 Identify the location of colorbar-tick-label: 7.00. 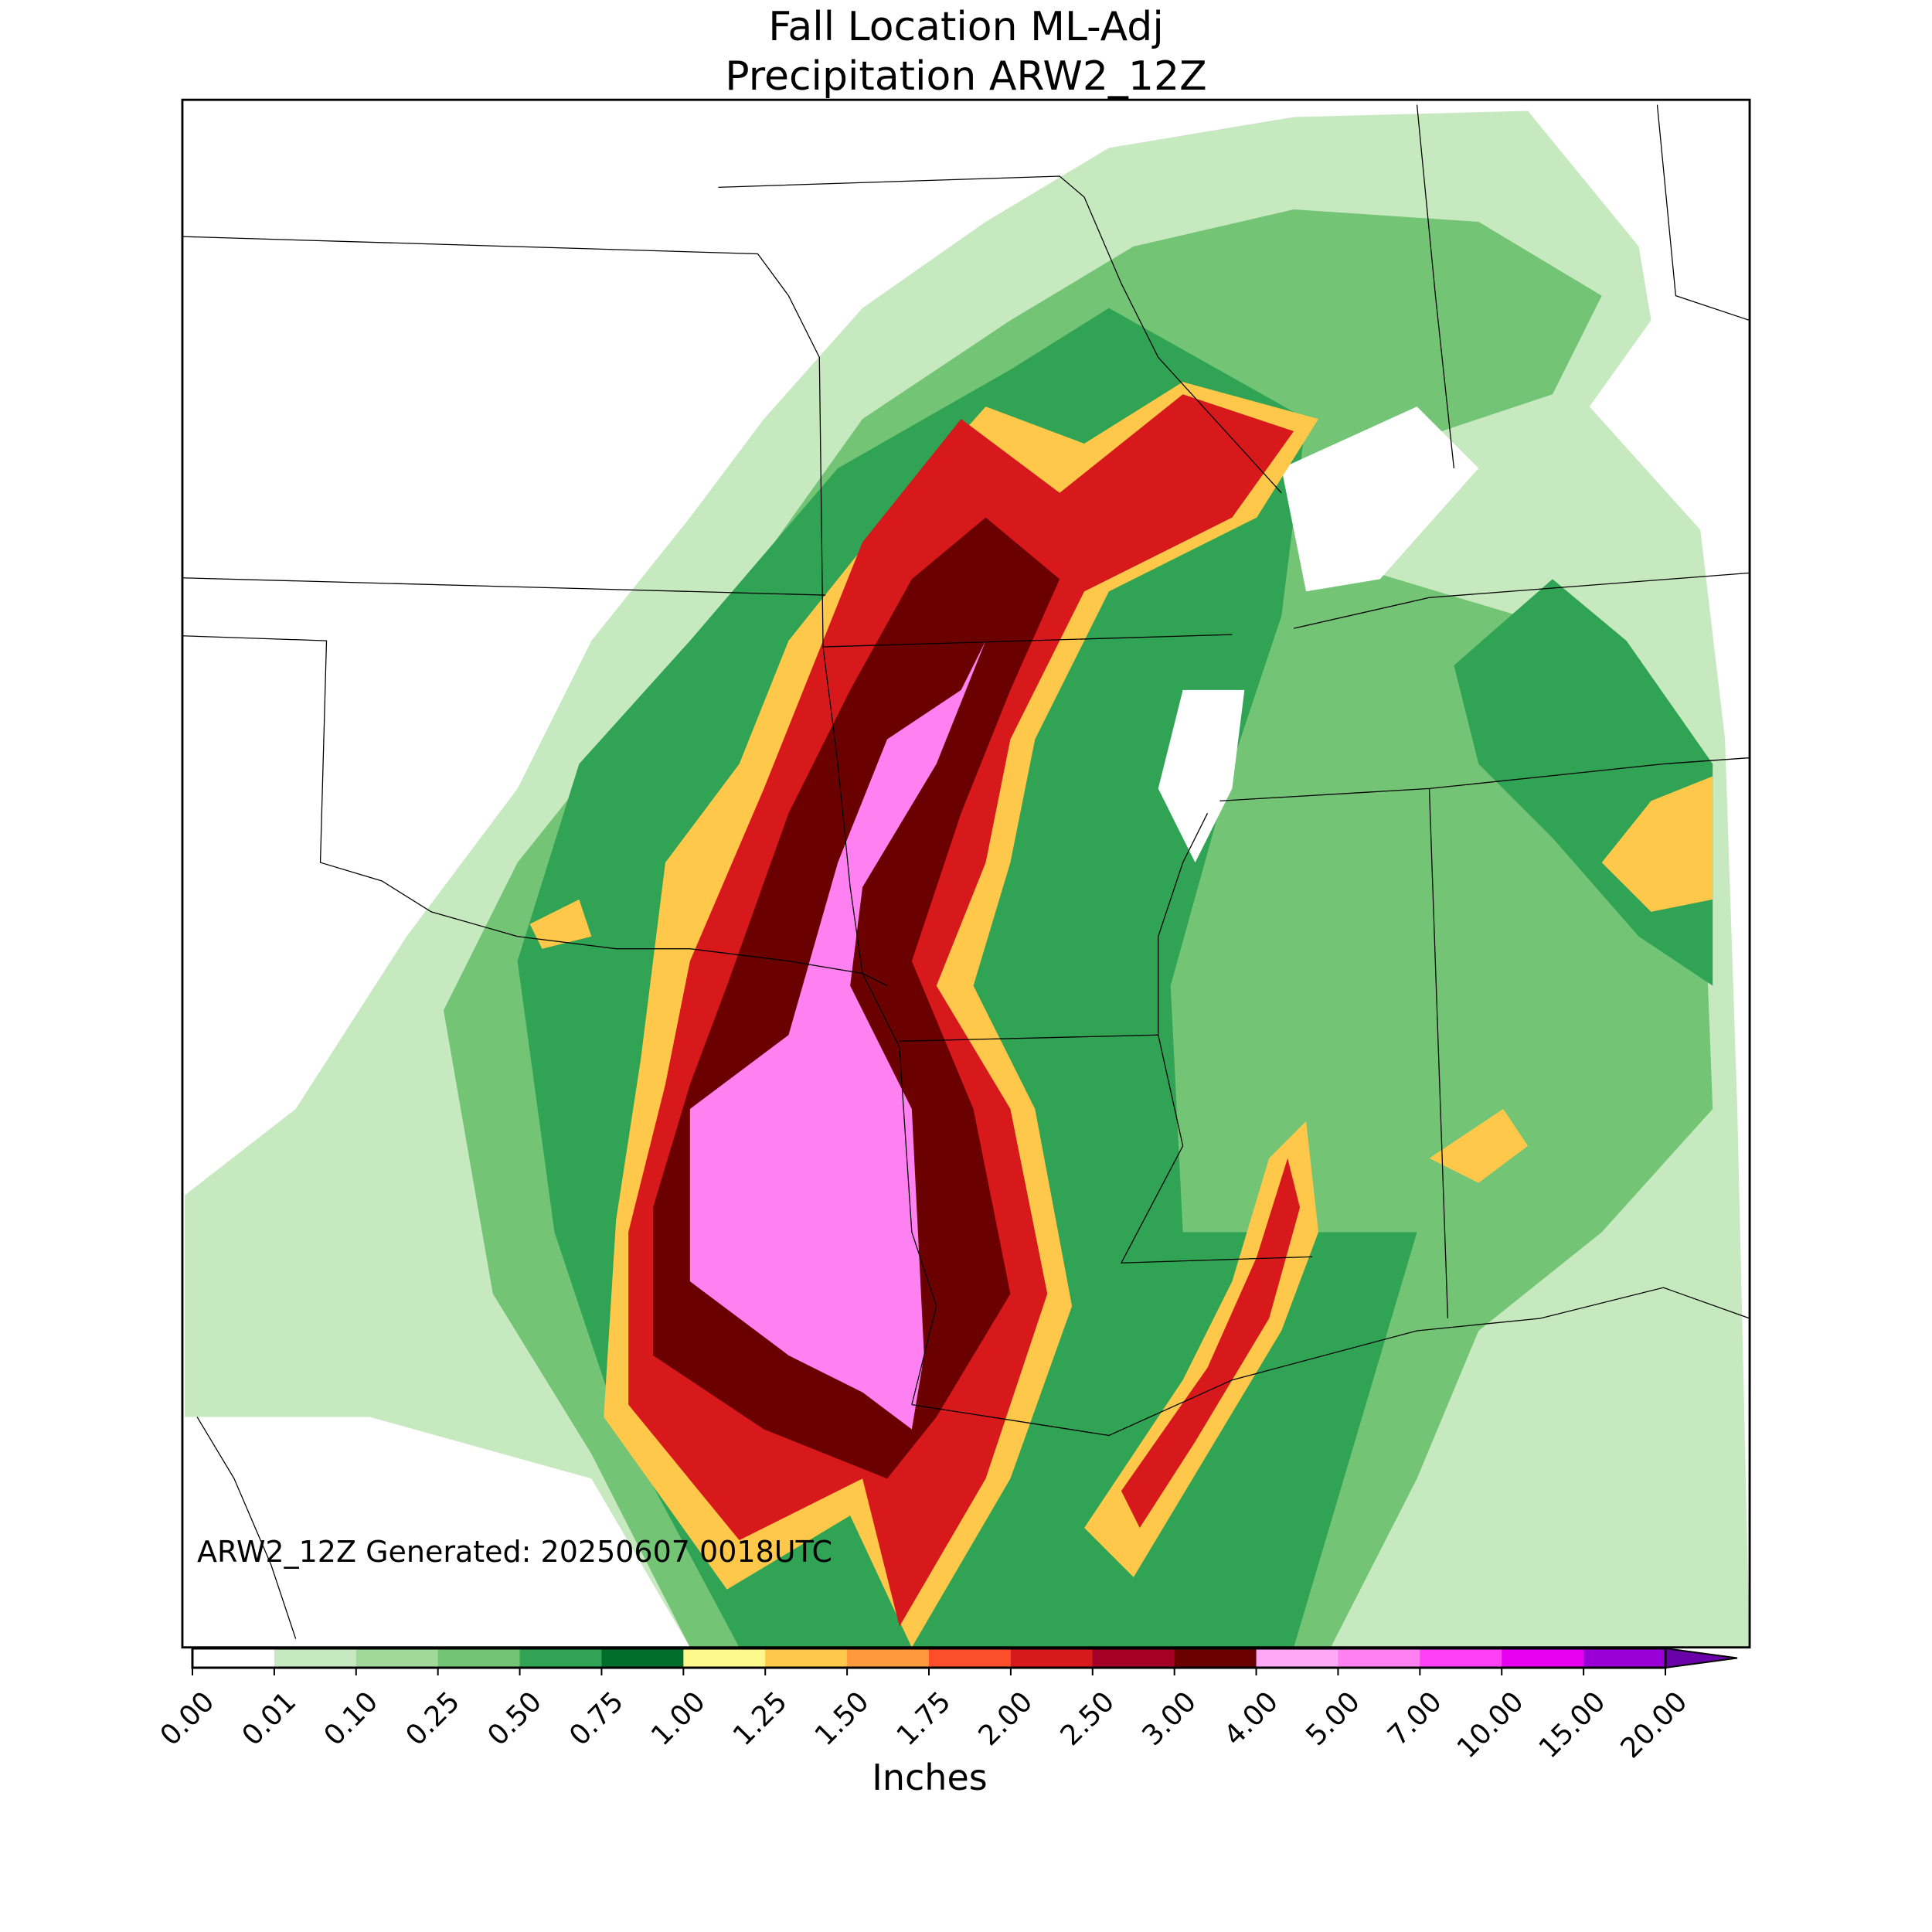
(1415, 1718).